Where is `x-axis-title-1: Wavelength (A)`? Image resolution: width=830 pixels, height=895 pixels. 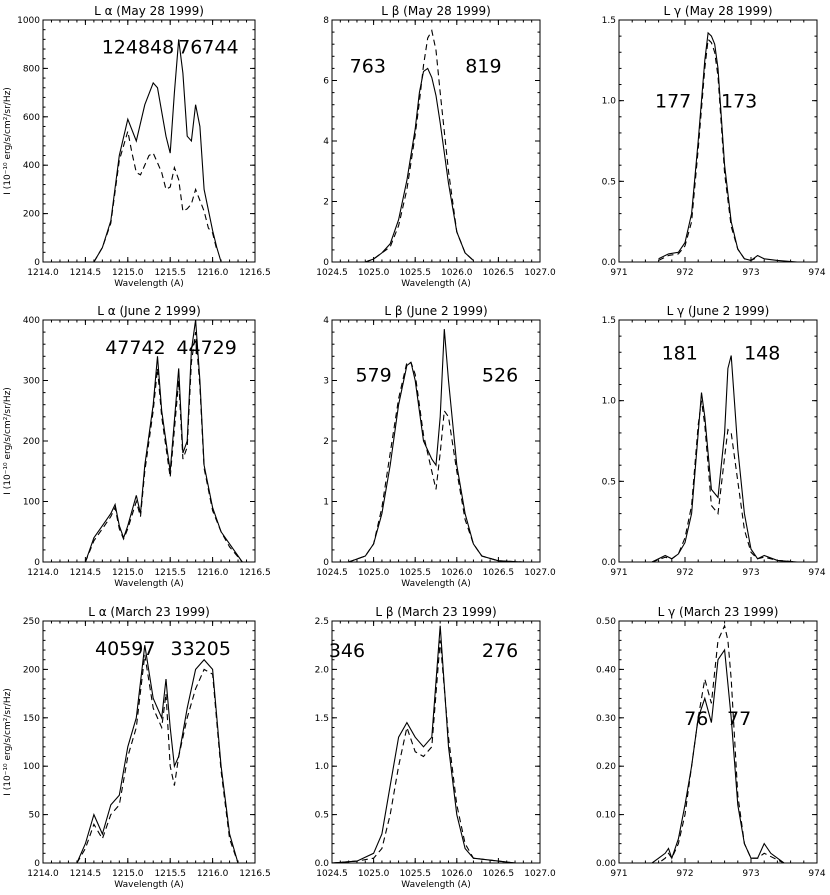
x-axis-title-1: Wavelength (A) is located at coordinates (148, 284).